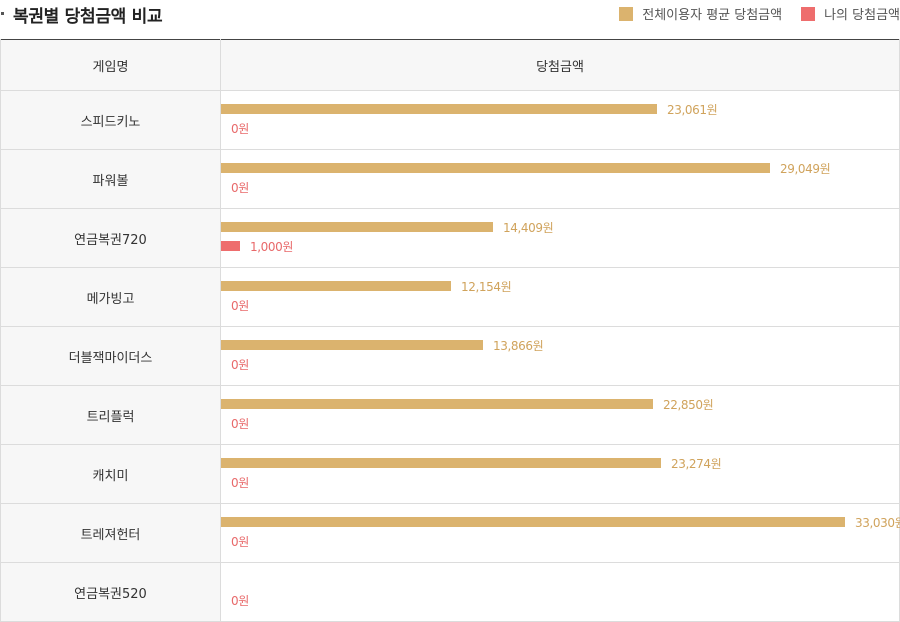 This screenshot has width=900, height=622. What do you see at coordinates (560, 415) in the screenshot?
I see `bar-cell: 22,850원 0원` at bounding box center [560, 415].